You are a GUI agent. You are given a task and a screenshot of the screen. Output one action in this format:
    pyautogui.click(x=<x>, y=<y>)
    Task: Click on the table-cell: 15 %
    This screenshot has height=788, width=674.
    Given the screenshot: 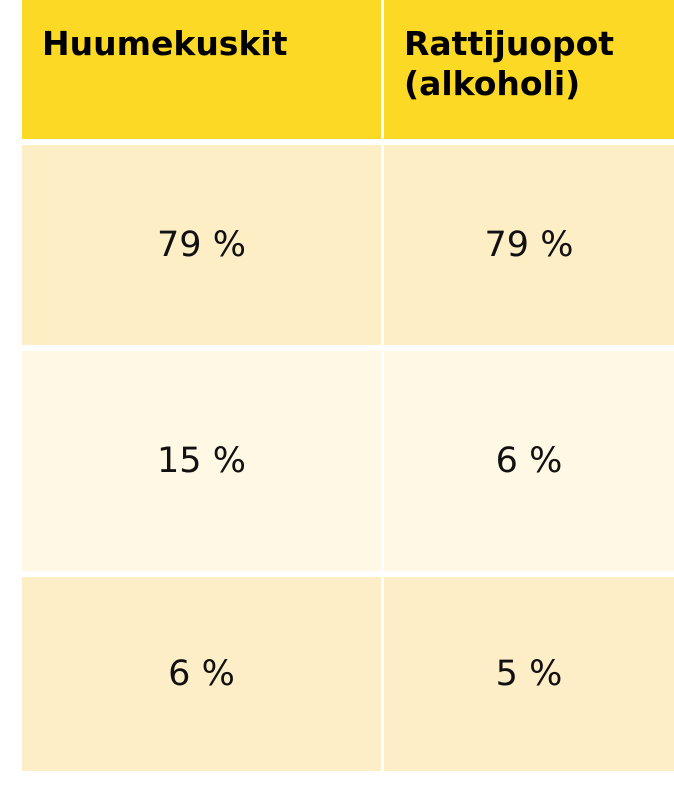 What is the action you would take?
    pyautogui.click(x=201, y=461)
    